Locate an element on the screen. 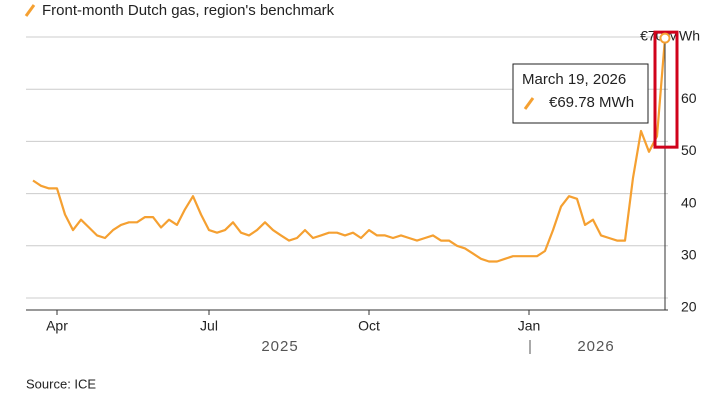 Image resolution: width=726 pixels, height=402 pixels. y-tick-label: 60 is located at coordinates (689, 98).